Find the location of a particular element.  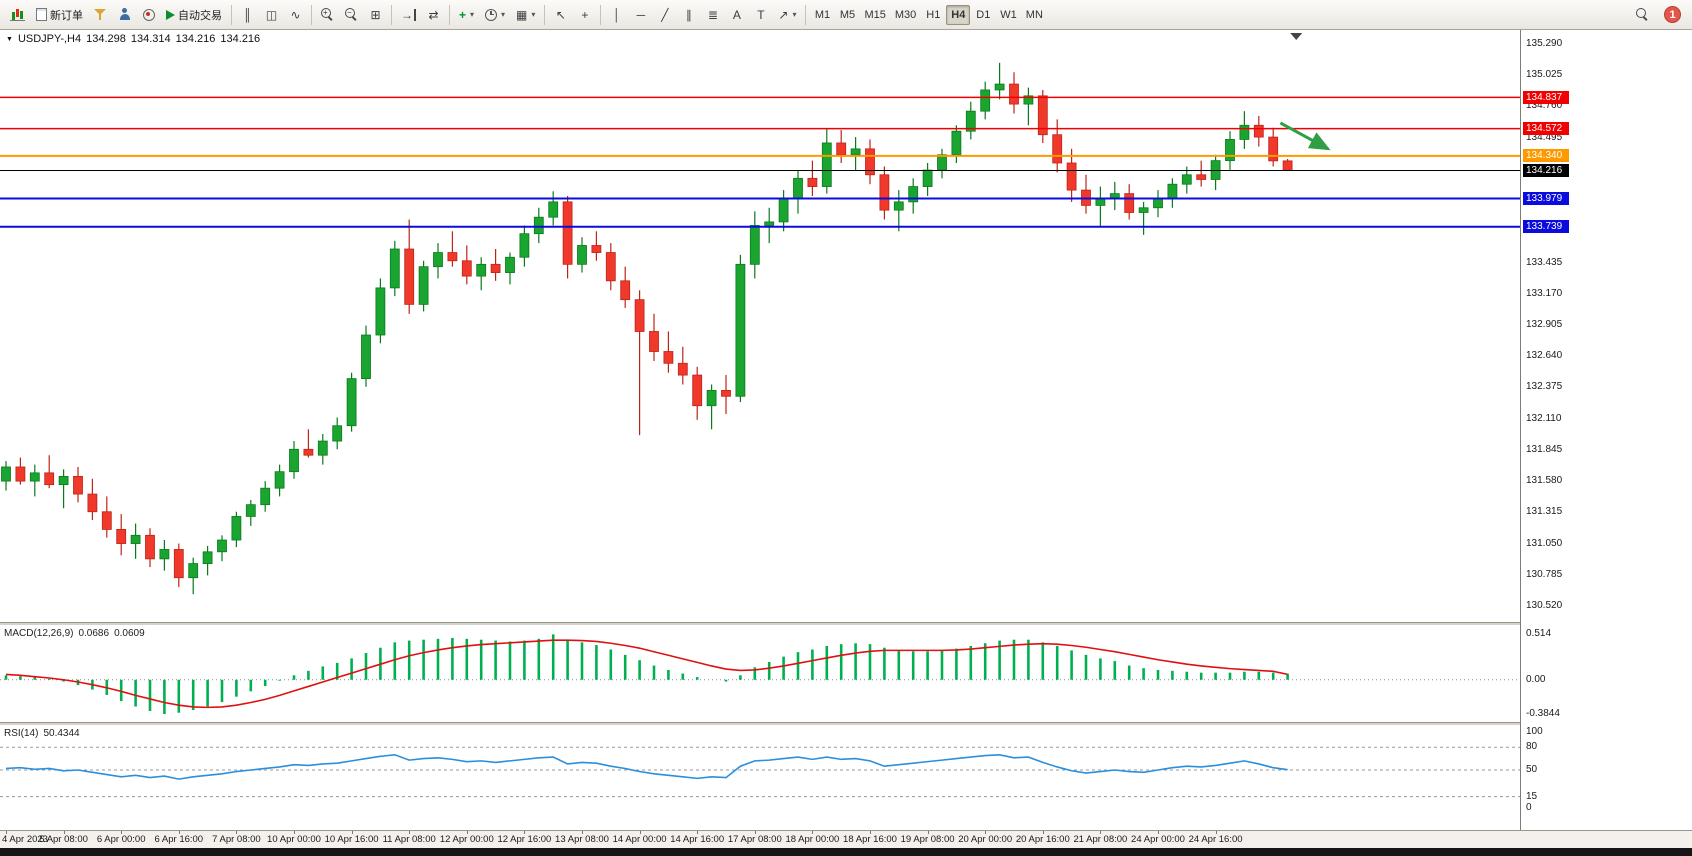

search-button is located at coordinates (1642, 15).